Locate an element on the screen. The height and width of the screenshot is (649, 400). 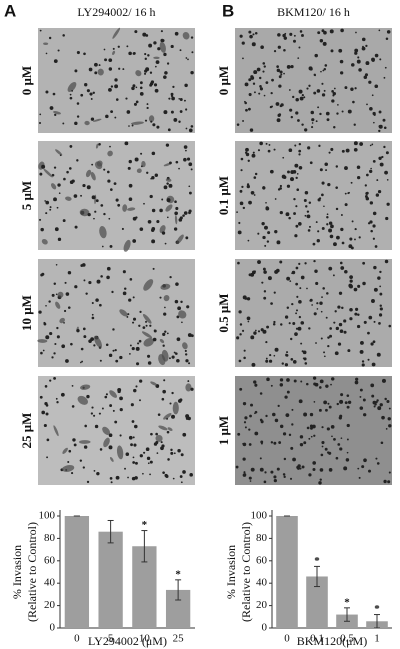
panel-title: BKM120/ 16 h is located at coordinates (313, 12).